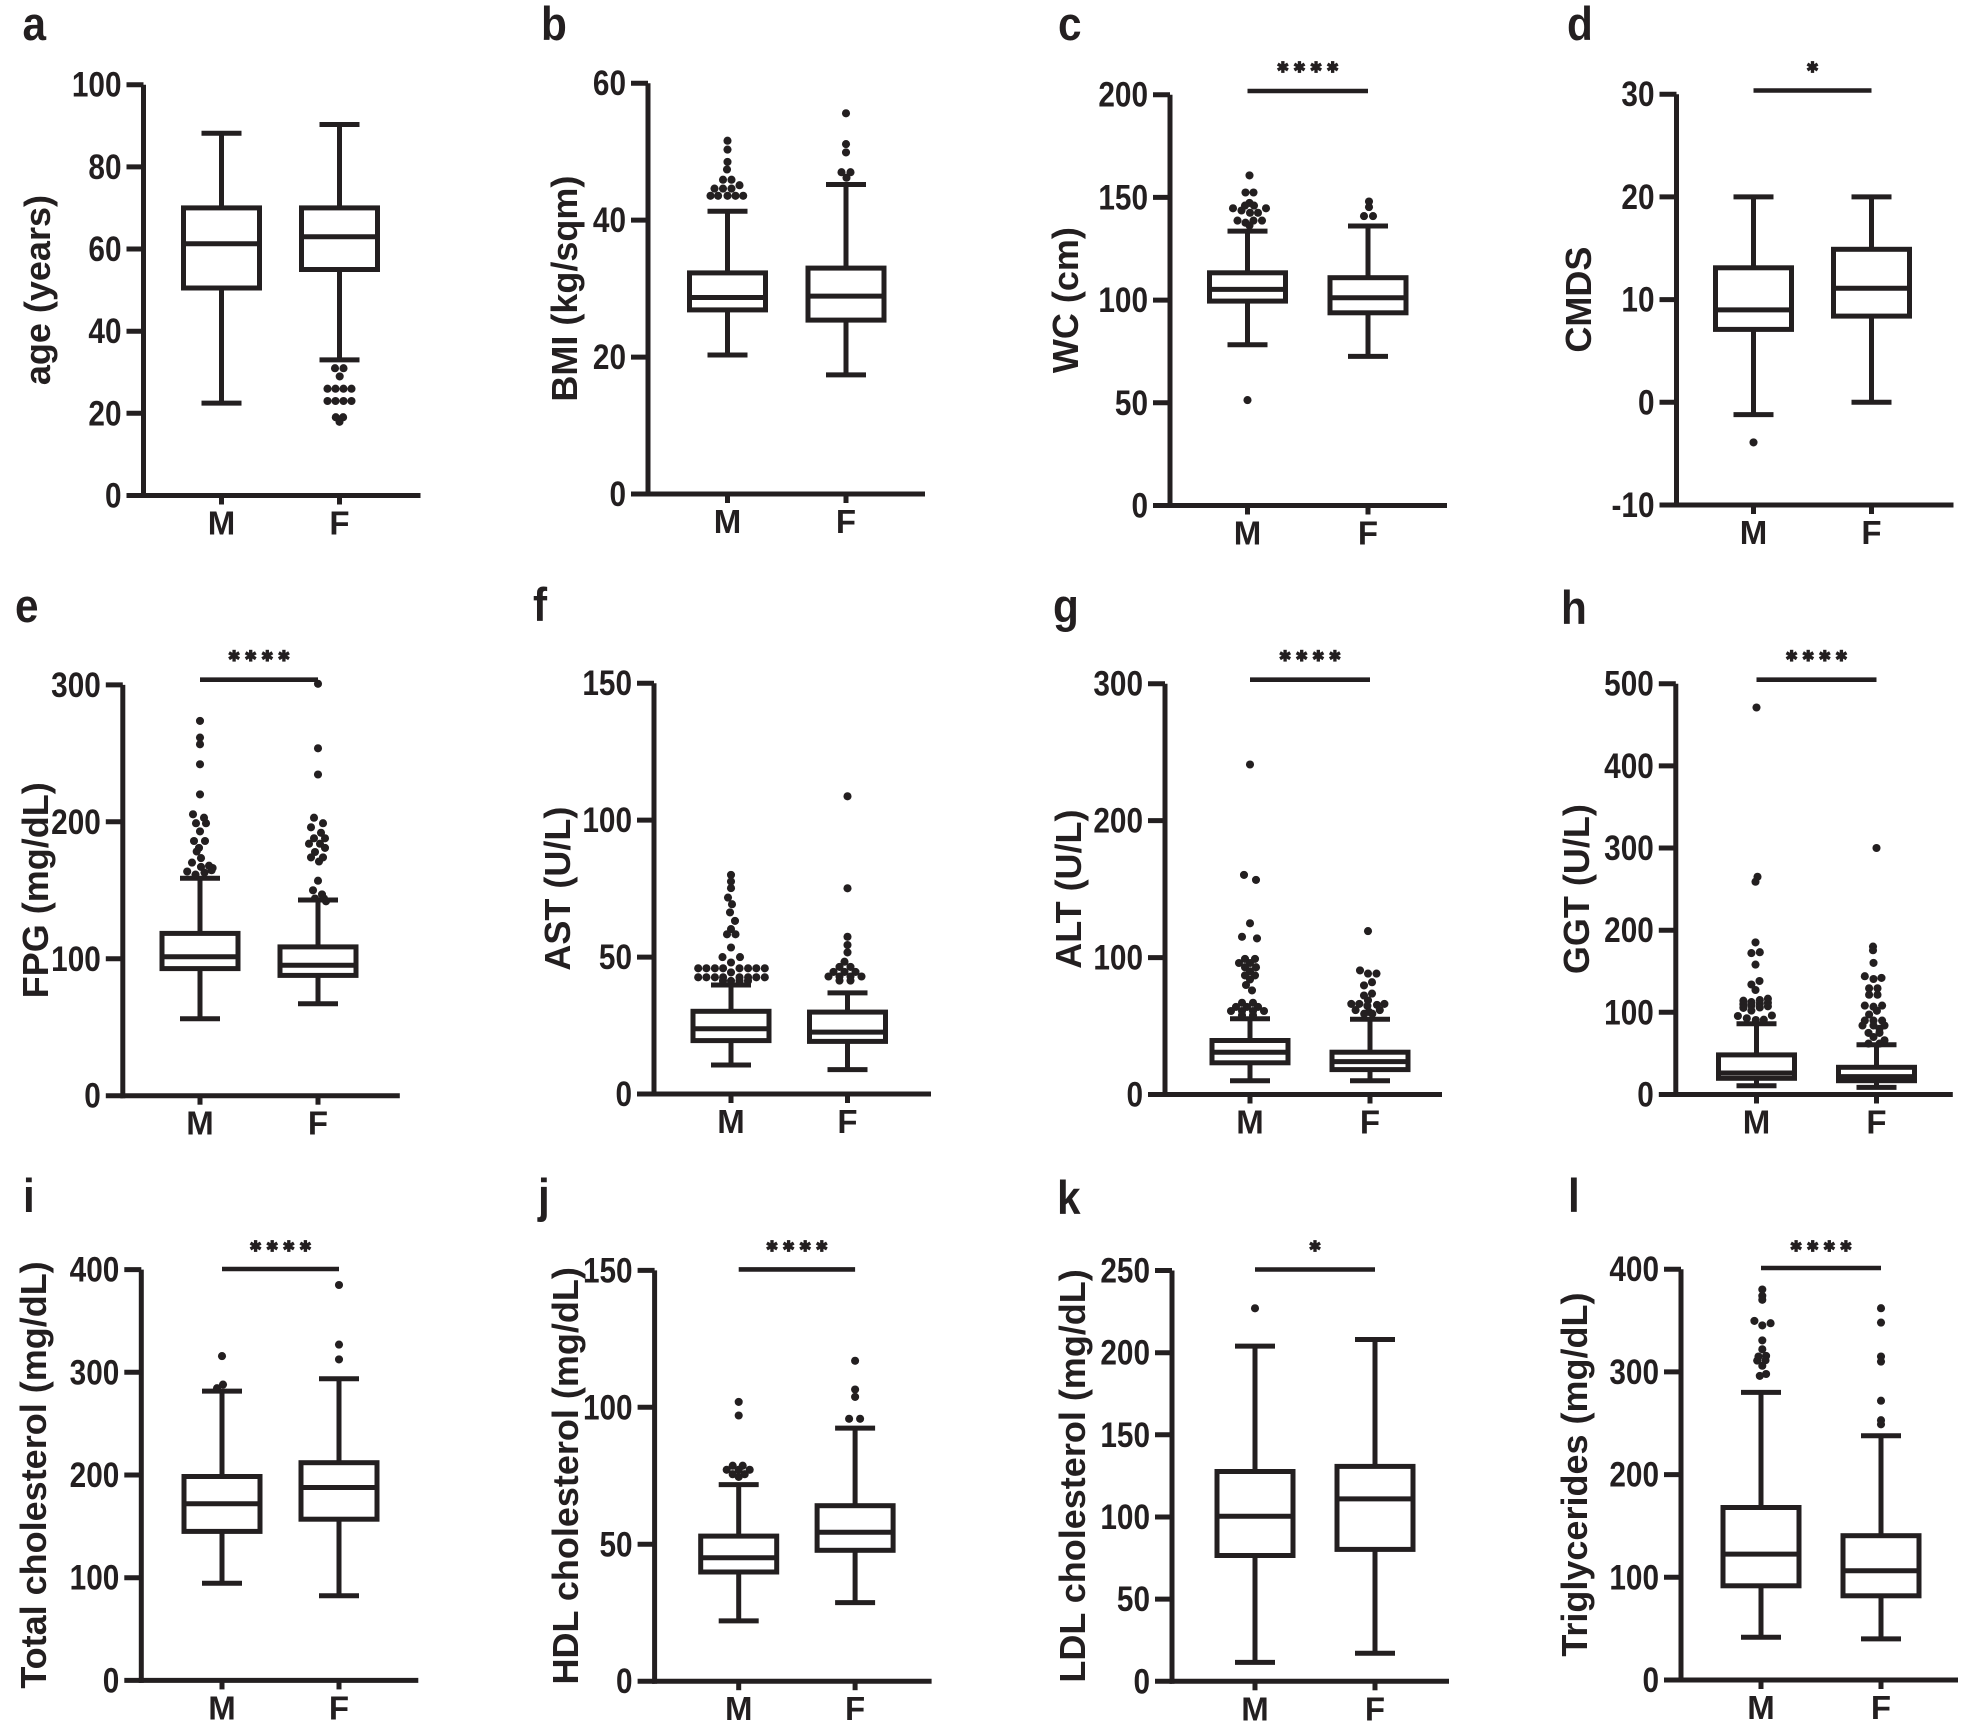  What do you see at coordinates (1072, 1475) in the screenshot?
I see `svg-text: LDL cholesterol (mg/dL)` at bounding box center [1072, 1475].